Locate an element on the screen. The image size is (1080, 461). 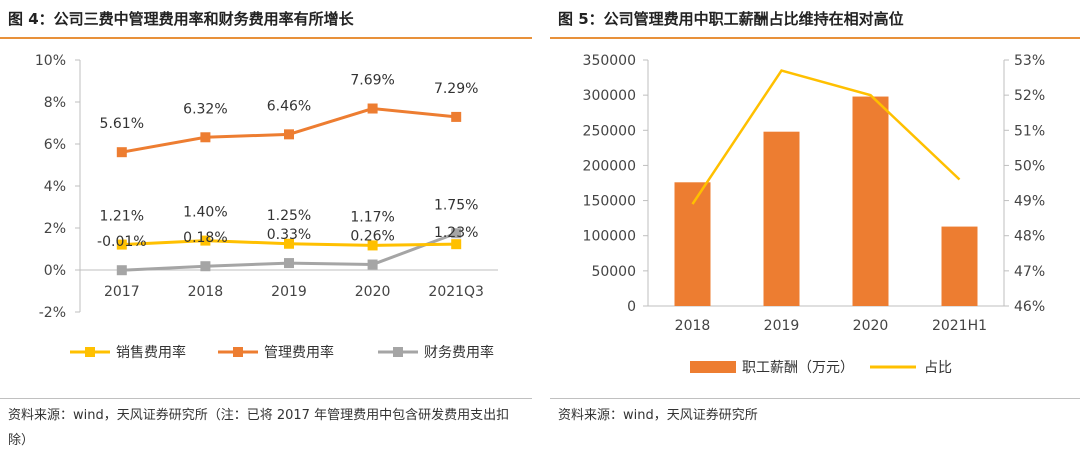
series-sales-ratio-data-label: 1.17% is located at coordinates (372, 217).